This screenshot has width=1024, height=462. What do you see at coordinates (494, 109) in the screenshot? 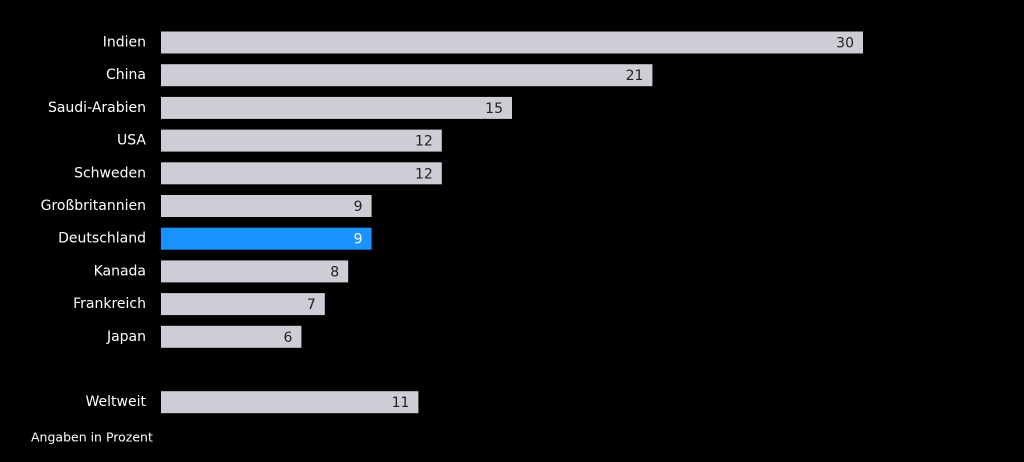
I see `value-label: 15` at bounding box center [494, 109].